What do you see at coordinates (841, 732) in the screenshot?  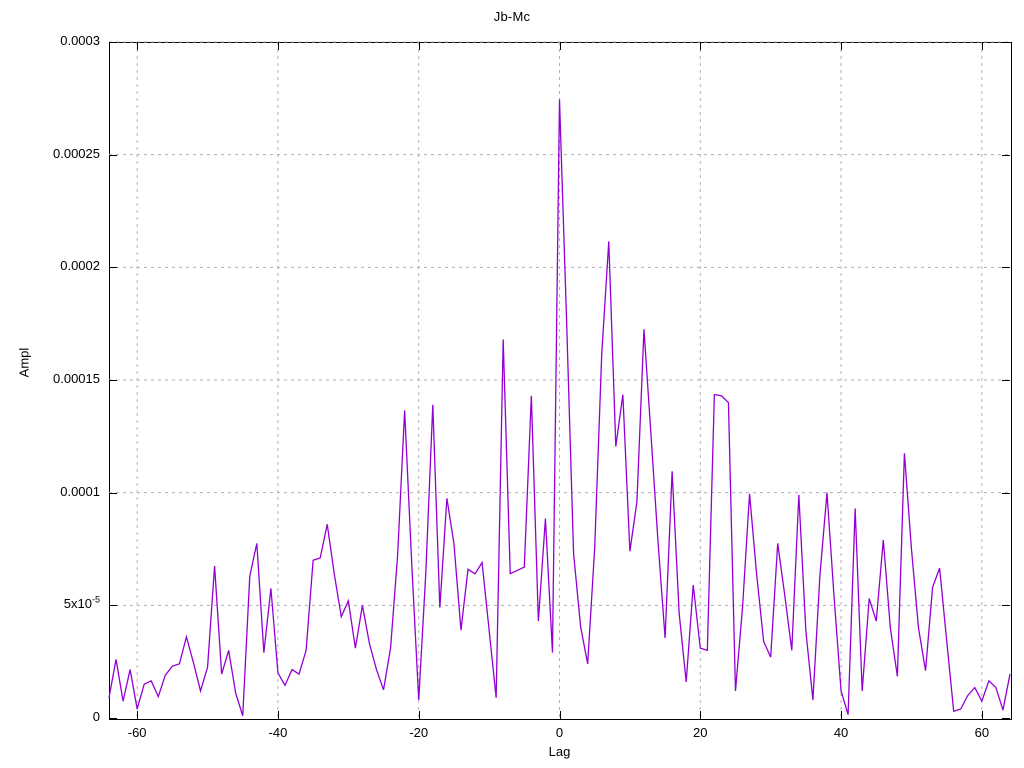 I see `x-tick-label: 40` at bounding box center [841, 732].